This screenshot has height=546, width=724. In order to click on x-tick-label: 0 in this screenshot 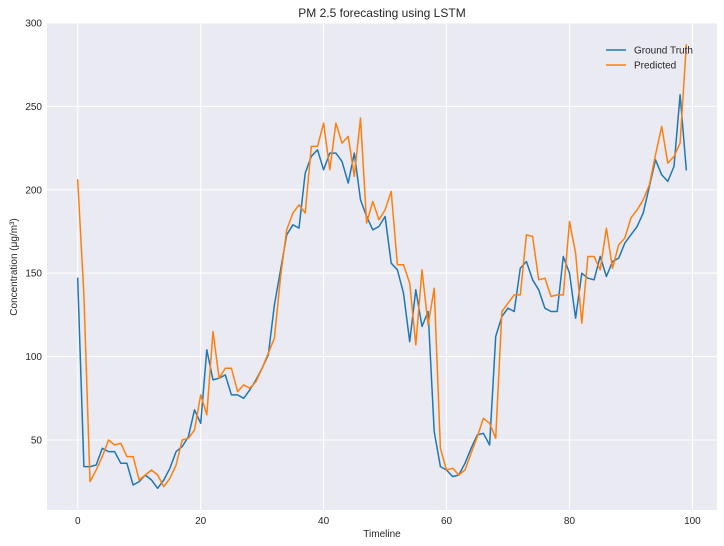, I will do `click(78, 521)`.